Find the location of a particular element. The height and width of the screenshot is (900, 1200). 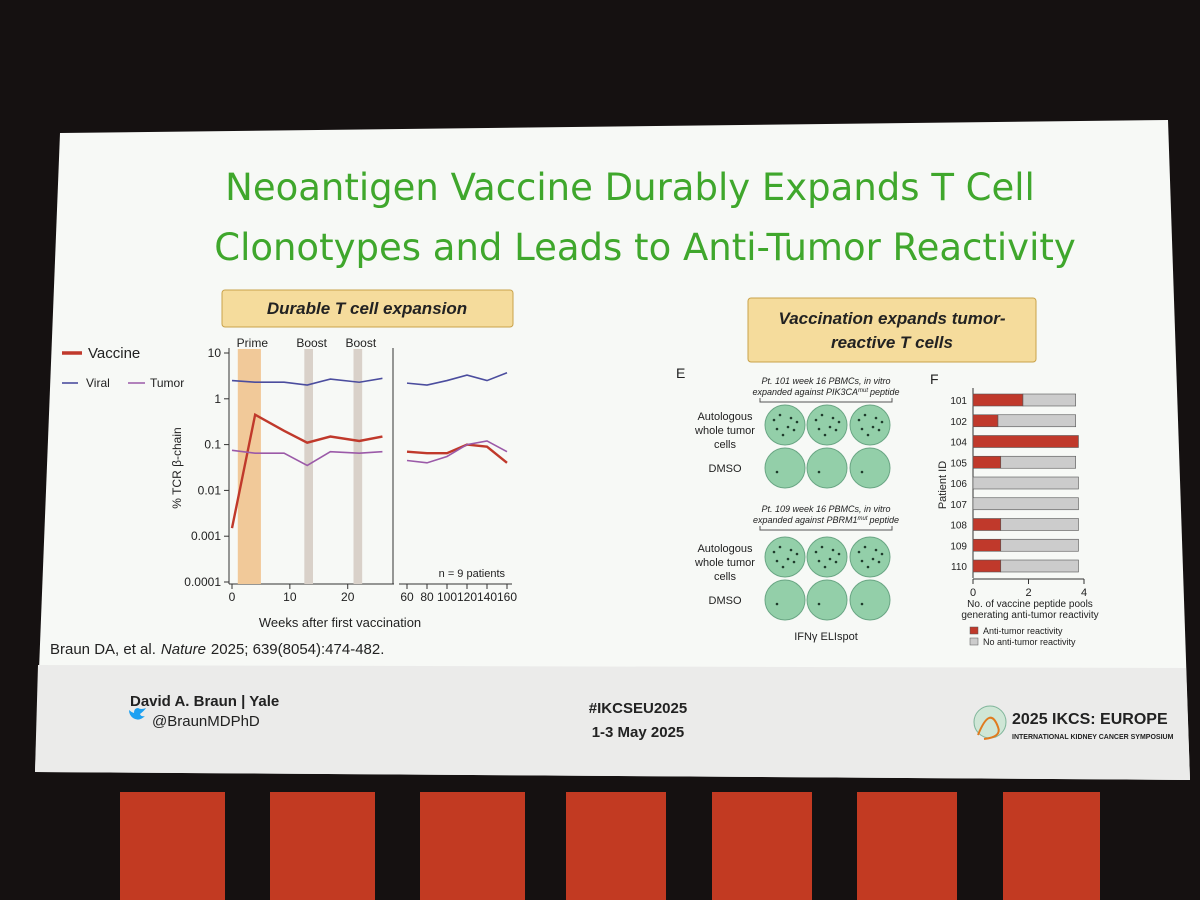

x-tick-label: 20 is located at coordinates (348, 597).